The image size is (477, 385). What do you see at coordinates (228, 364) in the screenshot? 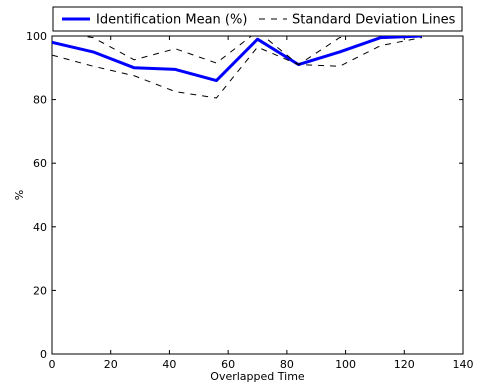
I see `x-tick-label: 60` at bounding box center [228, 364].